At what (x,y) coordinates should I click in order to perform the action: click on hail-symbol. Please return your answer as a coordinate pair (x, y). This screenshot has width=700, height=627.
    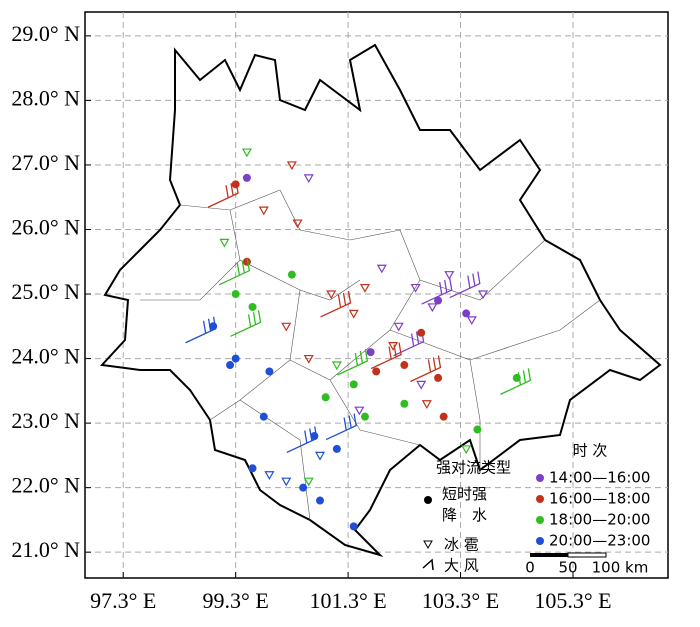
    Looking at the image, I should click on (428, 545).